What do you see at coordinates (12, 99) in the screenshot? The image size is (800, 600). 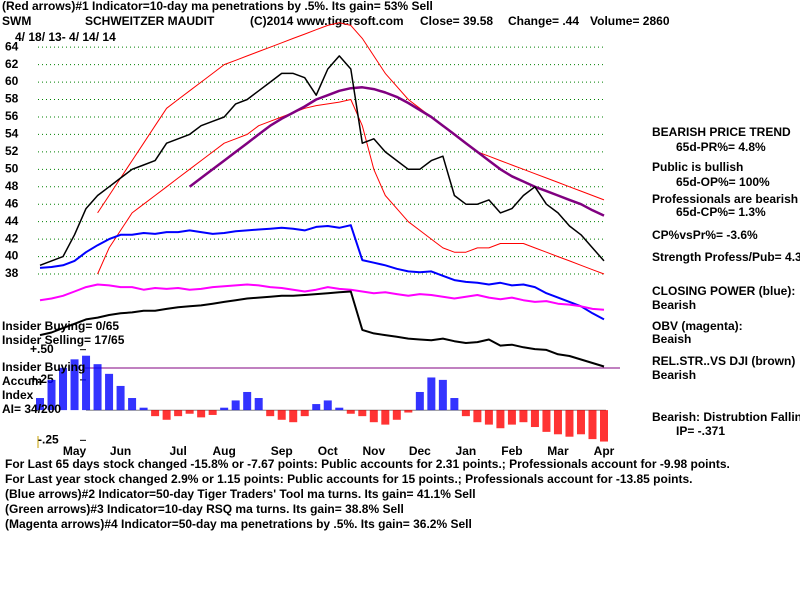 I see `y-tick-label: 58` at bounding box center [12, 99].